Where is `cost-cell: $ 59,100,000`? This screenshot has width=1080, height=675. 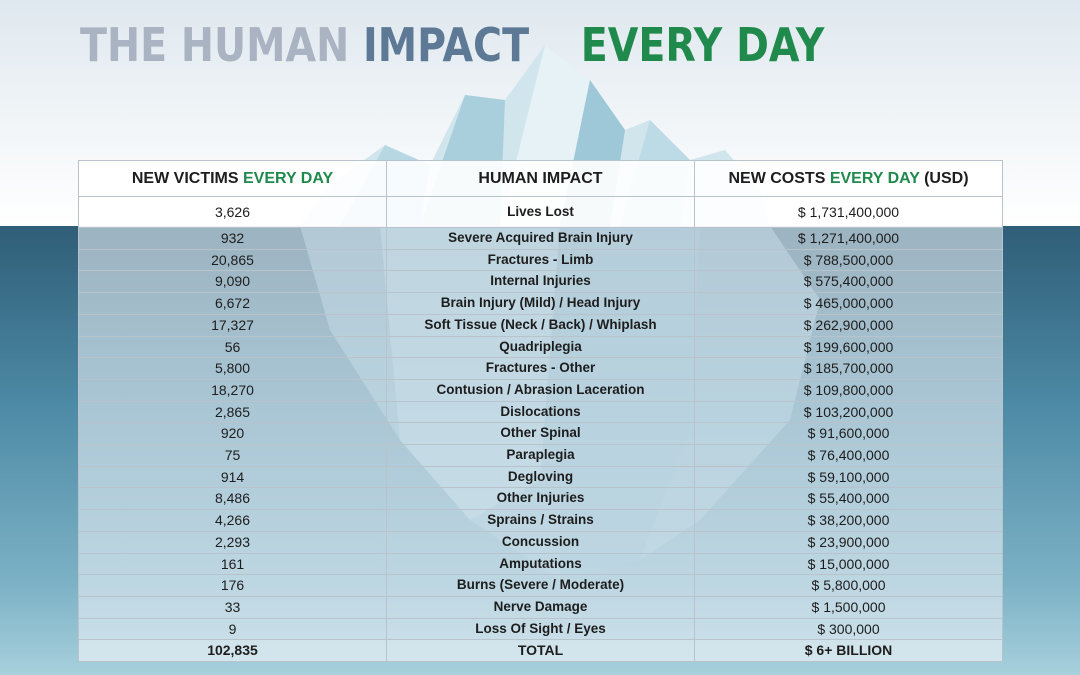
cost-cell: $ 59,100,000 is located at coordinates (848, 477).